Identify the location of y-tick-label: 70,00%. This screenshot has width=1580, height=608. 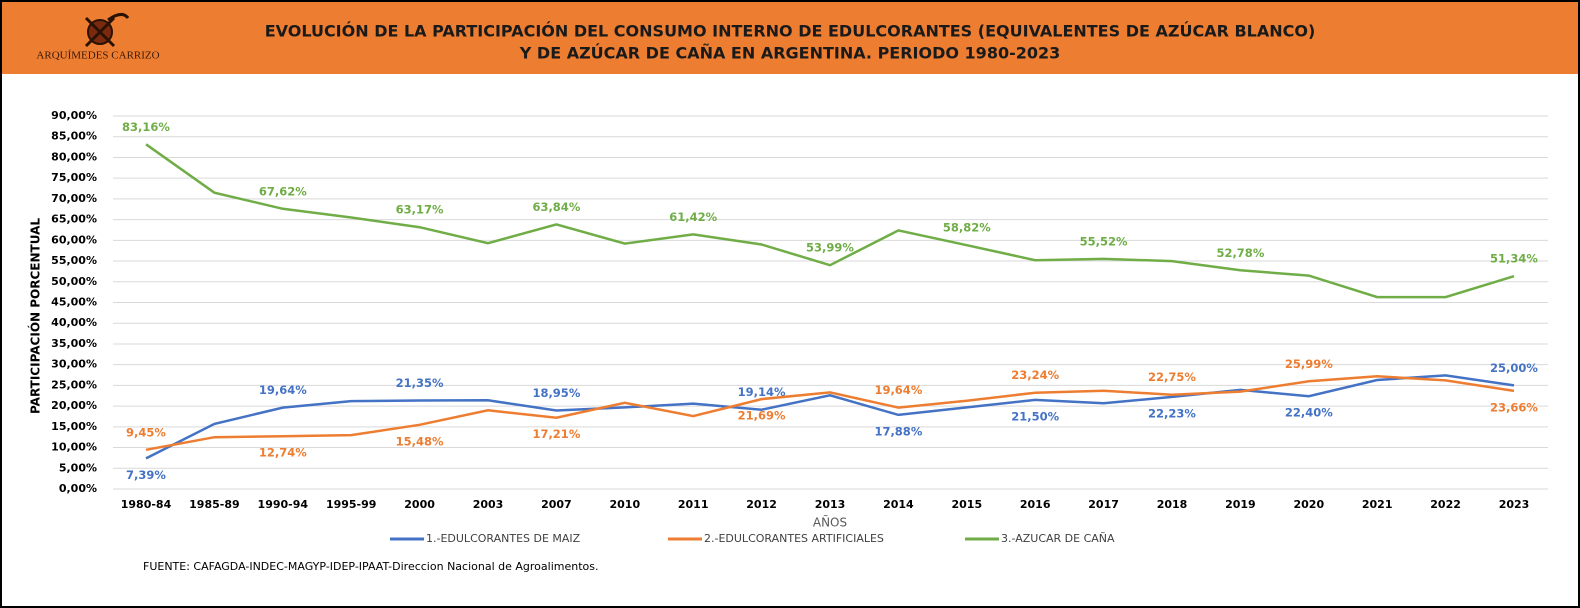
(74, 198).